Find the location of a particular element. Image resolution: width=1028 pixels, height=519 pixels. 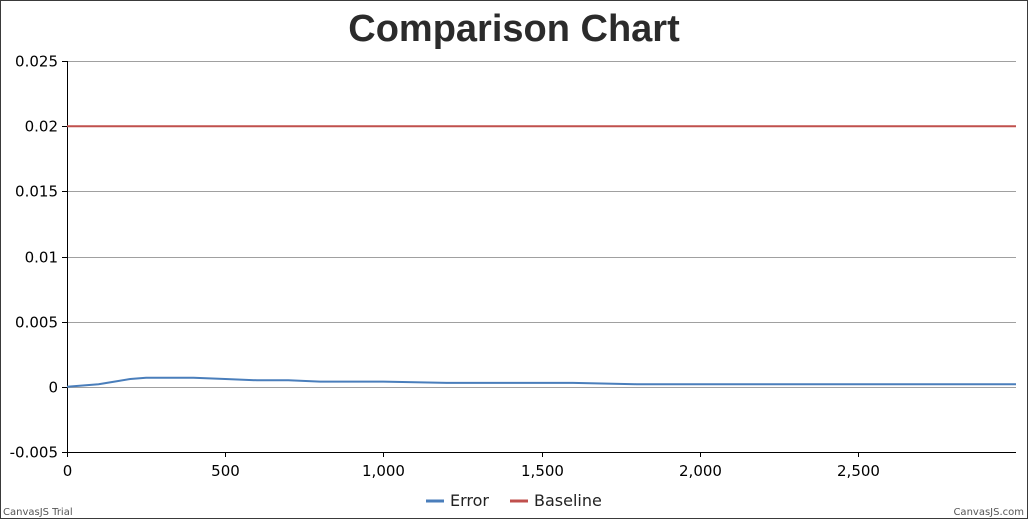

legend-item-baseline: Baseline is located at coordinates (556, 500).